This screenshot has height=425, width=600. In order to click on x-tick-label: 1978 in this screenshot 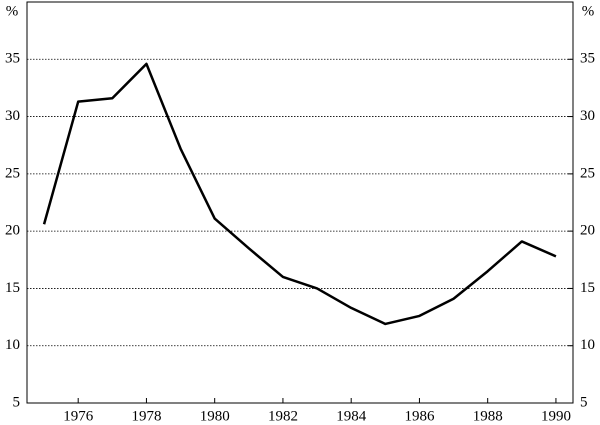, I will do `click(146, 416)`.